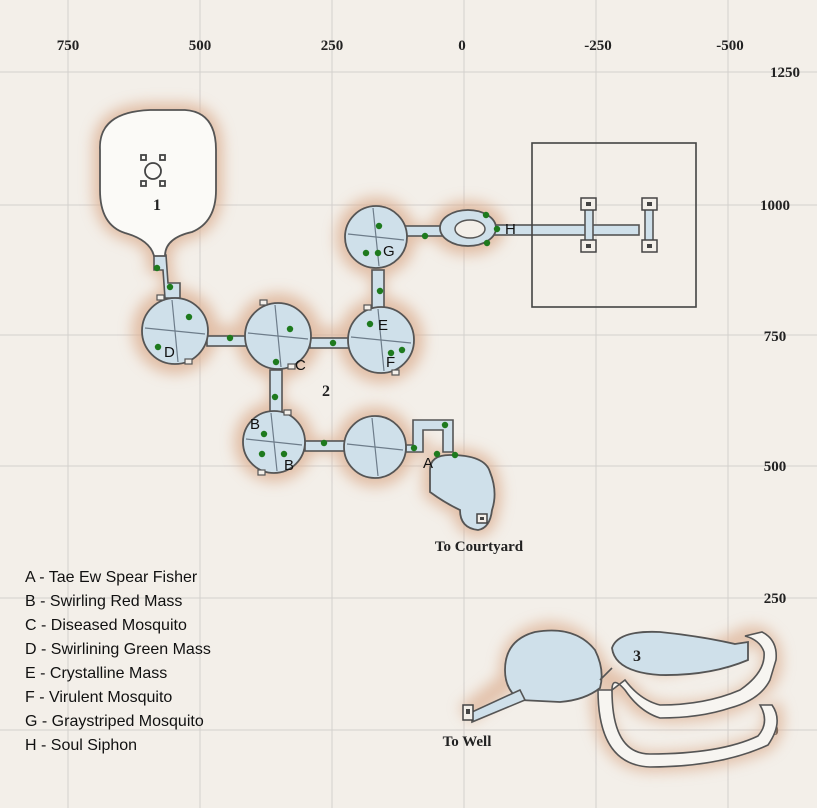  Describe the element at coordinates (68, 46) in the screenshot. I see `x-tick-label: 750` at that location.